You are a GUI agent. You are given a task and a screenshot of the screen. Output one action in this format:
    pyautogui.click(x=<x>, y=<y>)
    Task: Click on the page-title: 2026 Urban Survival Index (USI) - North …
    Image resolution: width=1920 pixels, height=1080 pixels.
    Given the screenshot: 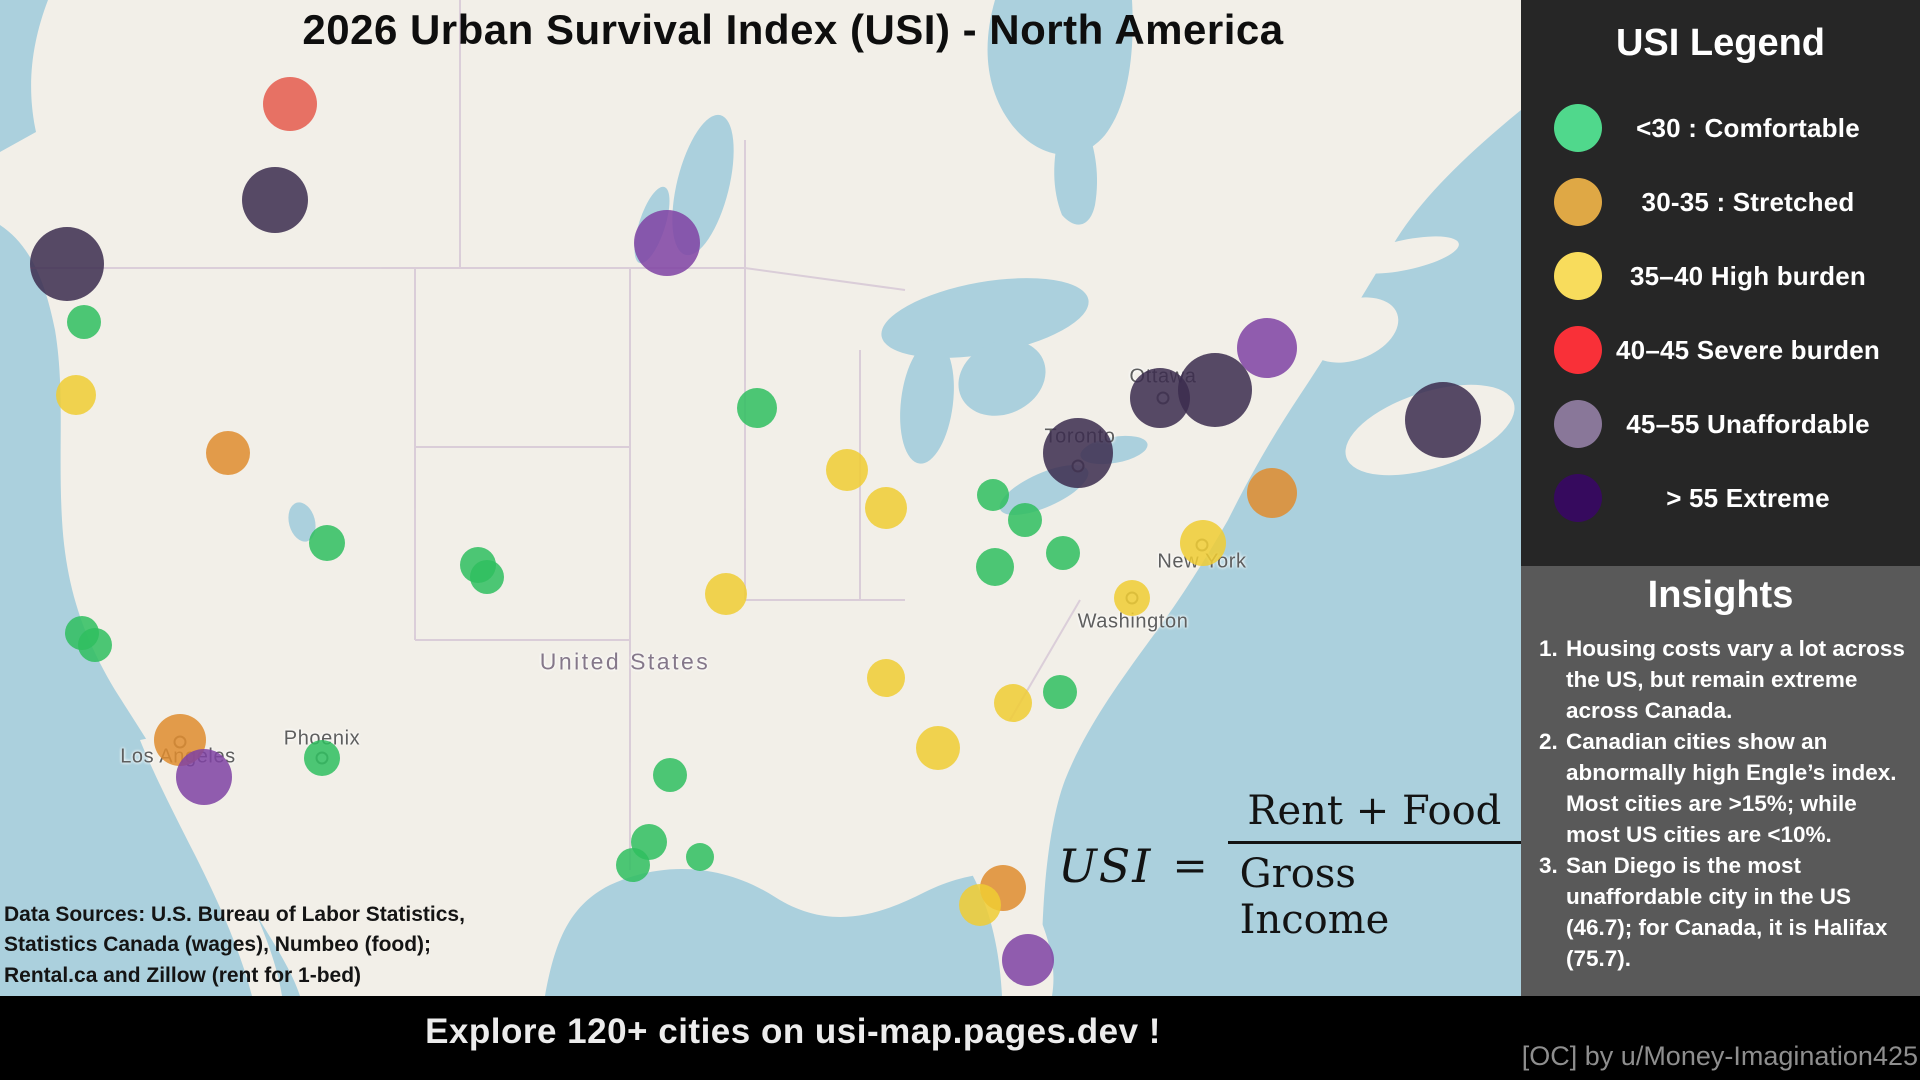 What is the action you would take?
    pyautogui.click(x=793, y=29)
    